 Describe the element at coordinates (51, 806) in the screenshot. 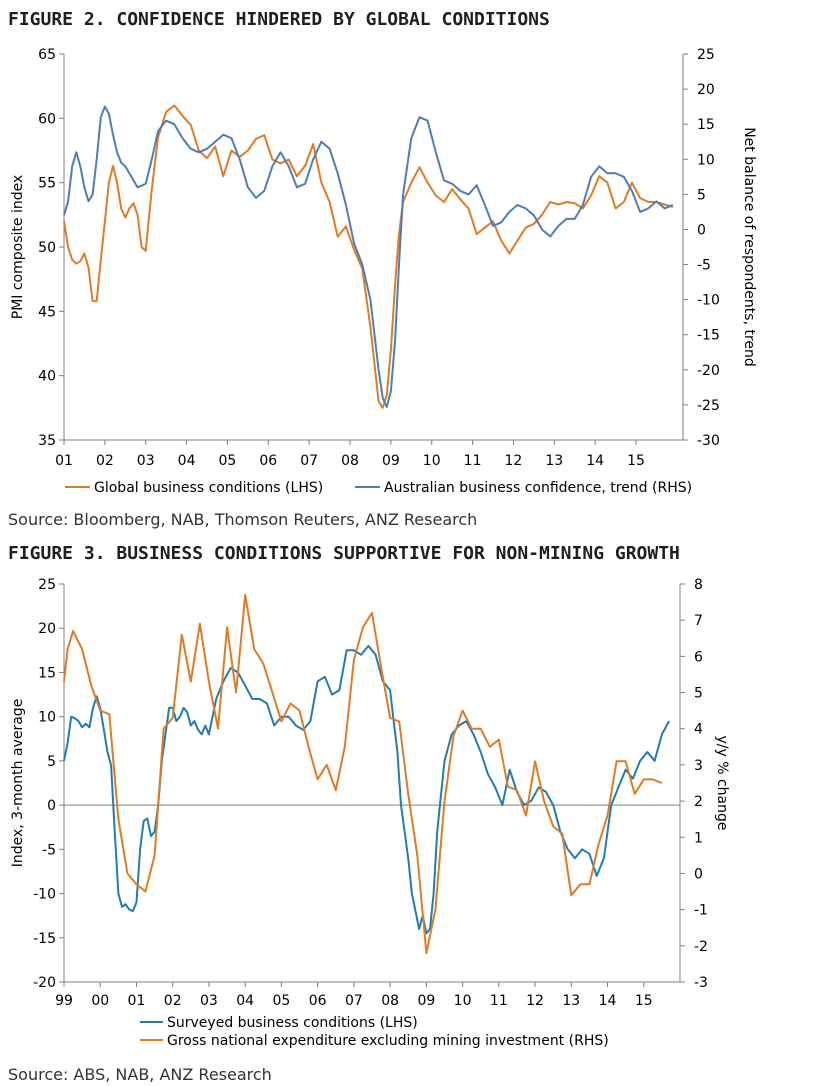

I see `left-axis-tick-label: 0` at that location.